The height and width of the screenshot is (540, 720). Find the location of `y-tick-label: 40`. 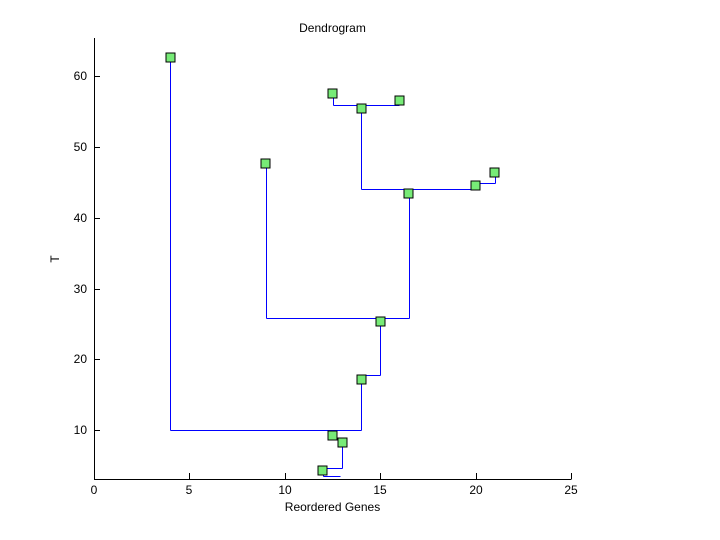

y-tick-label: 40 is located at coordinates (81, 218).